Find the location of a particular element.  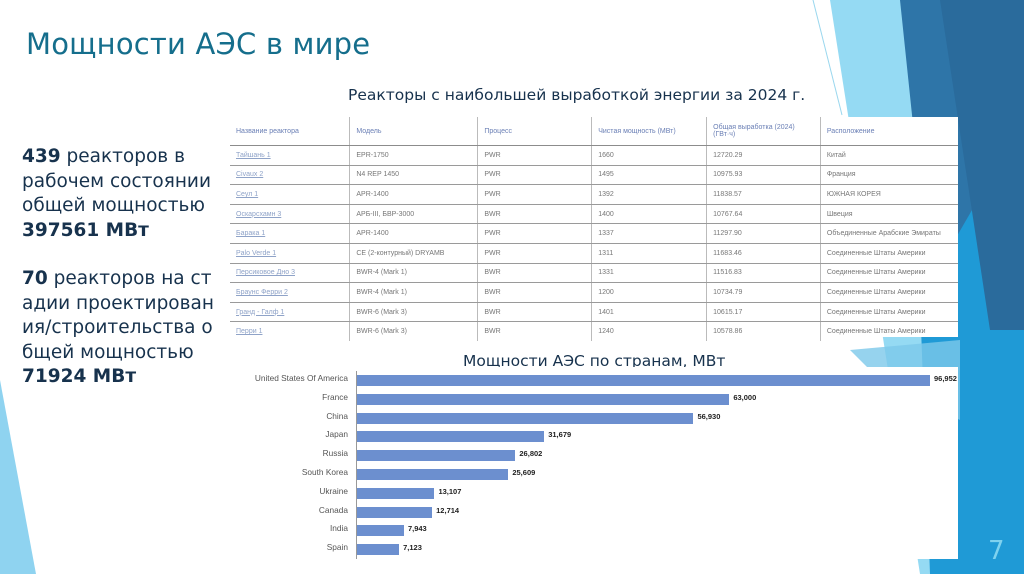

column-header: Процесс is located at coordinates (534, 131).